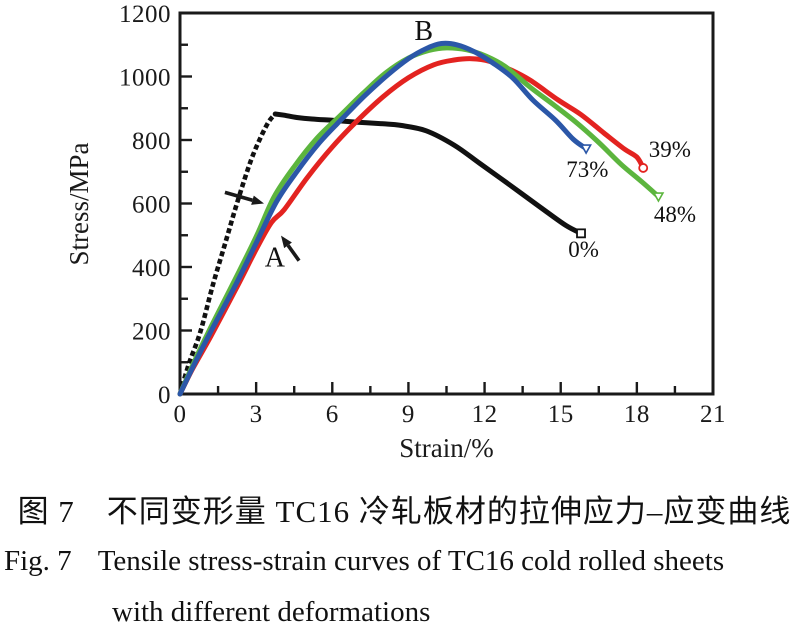  Describe the element at coordinates (404, 511) in the screenshot. I see `caption-chinese: 图 7 不同变形量 TC16 冷轧板材的拉伸应力–应变曲线` at that location.